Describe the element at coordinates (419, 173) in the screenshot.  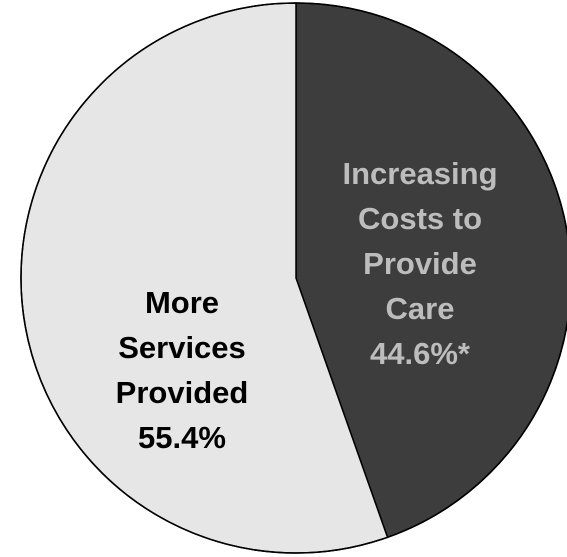
I see `slice-label-line: Increasing` at that location.